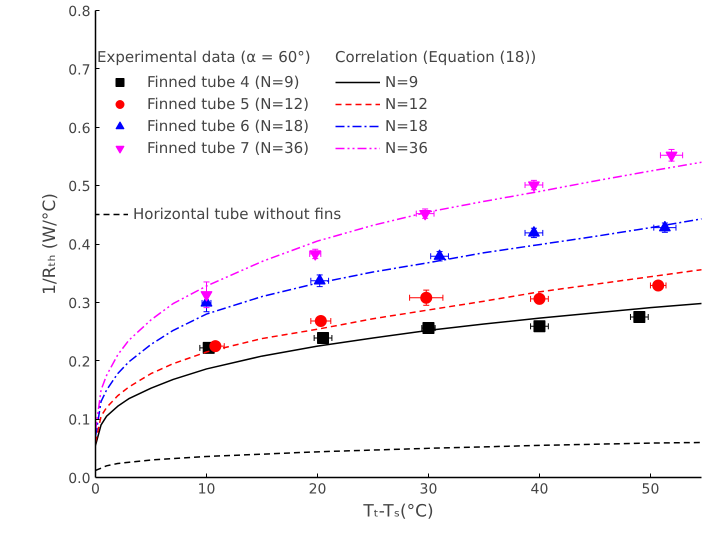 Image resolution: width=710 pixels, height=550 pixels. I want to click on legend-label: Horizontal tube without fins, so click(237, 214).